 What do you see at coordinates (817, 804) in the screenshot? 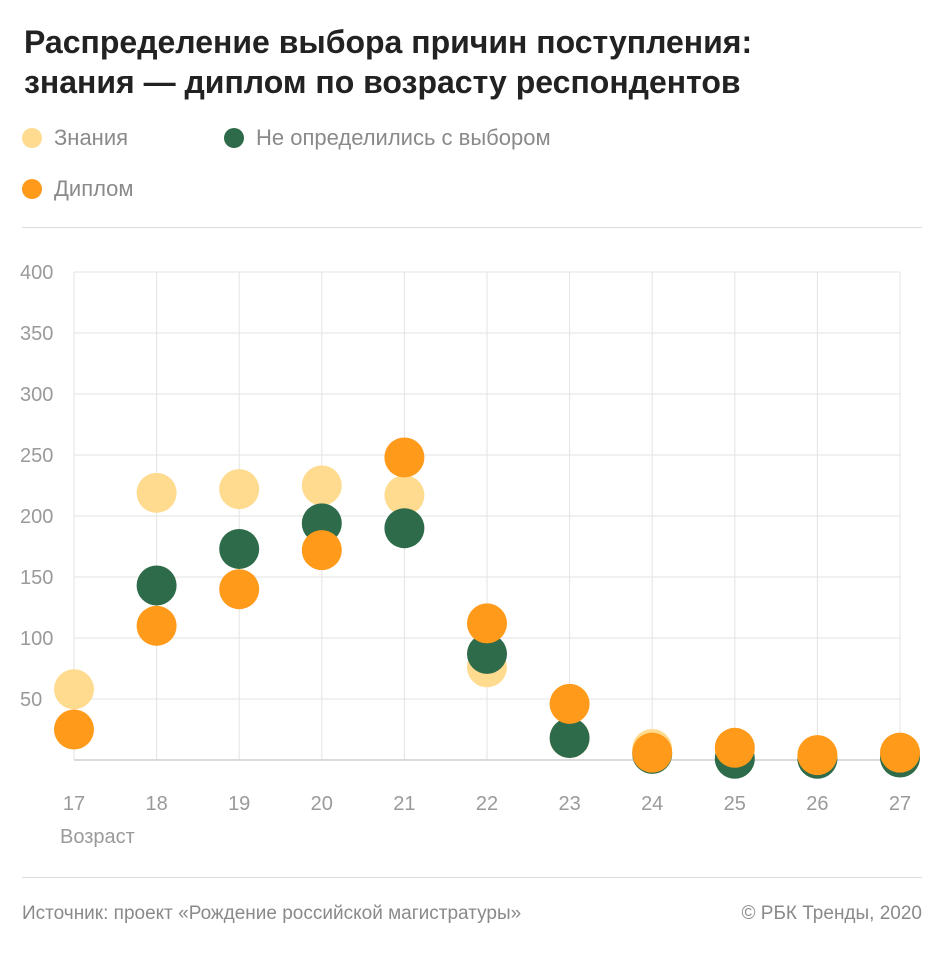
I see `x-tick-label-26: 26` at bounding box center [817, 804].